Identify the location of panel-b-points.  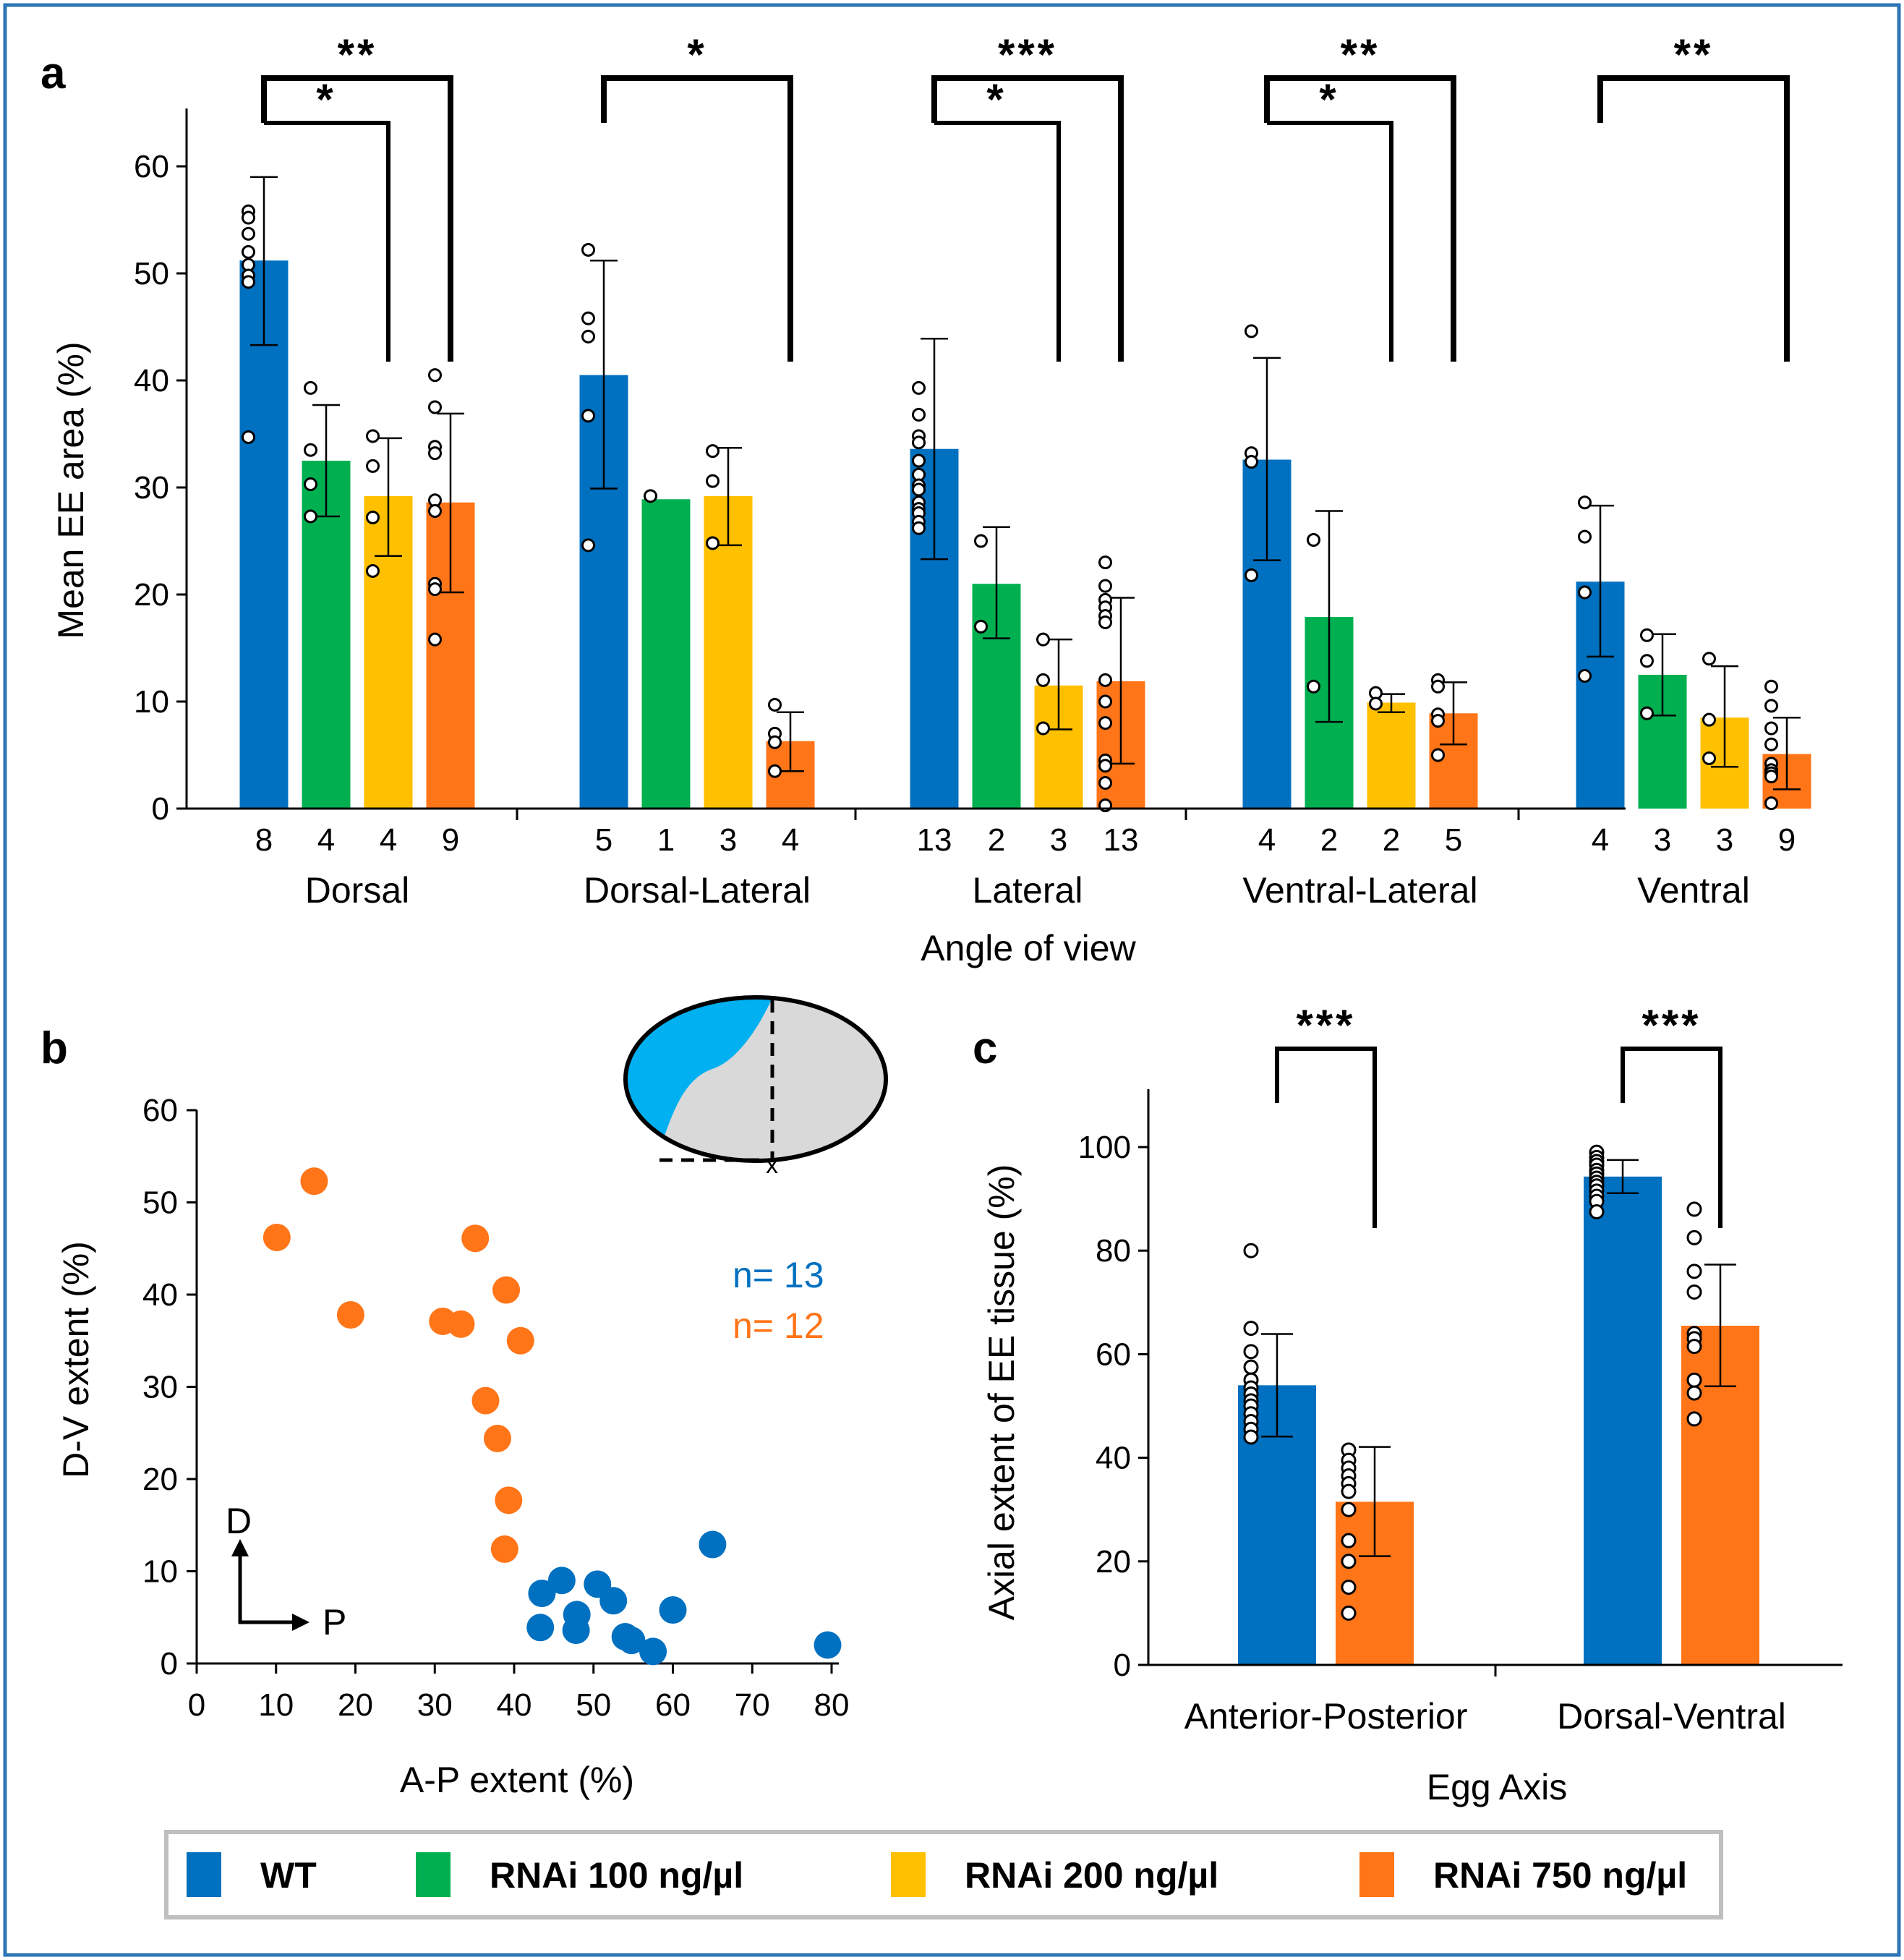
(552, 1416).